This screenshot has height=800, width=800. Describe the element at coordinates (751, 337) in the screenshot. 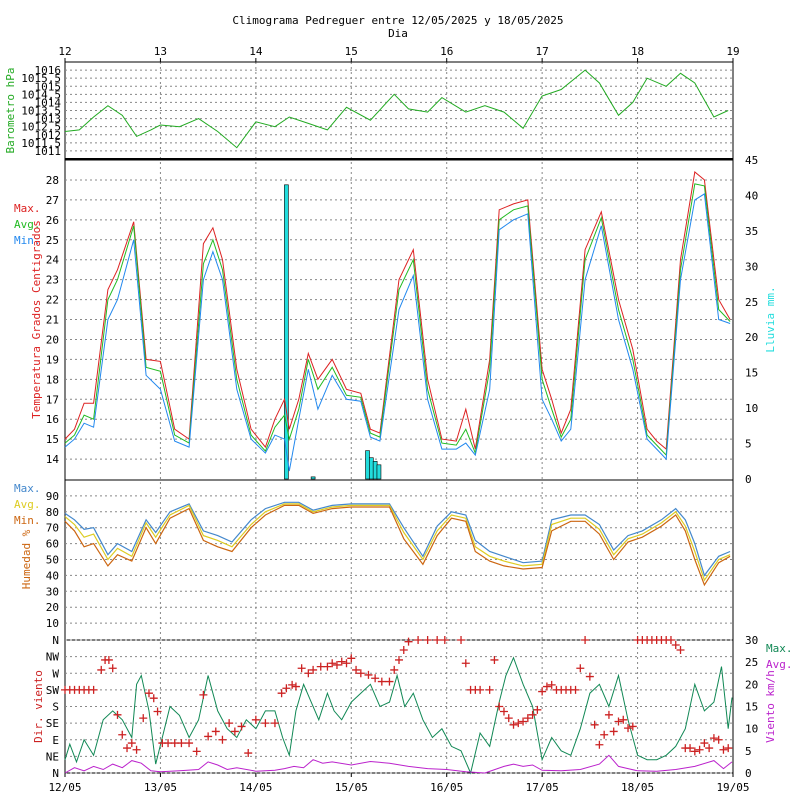

I see `rain-y-tick-label: 20` at that location.